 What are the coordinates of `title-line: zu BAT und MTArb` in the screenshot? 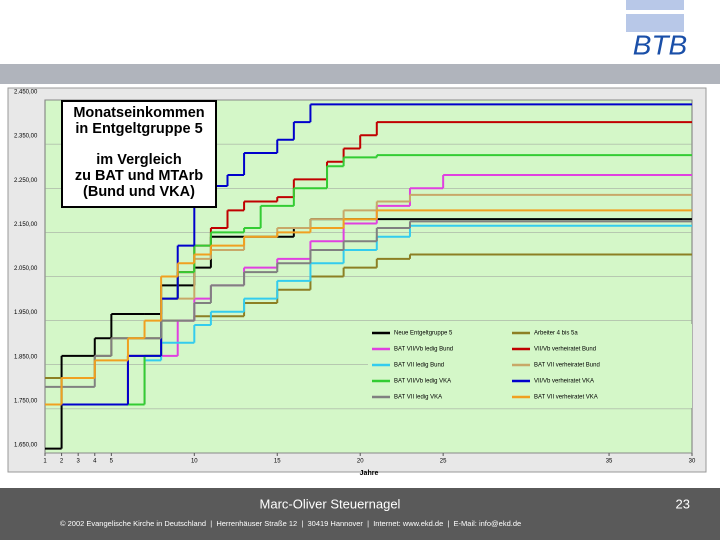 It's located at (139, 176).